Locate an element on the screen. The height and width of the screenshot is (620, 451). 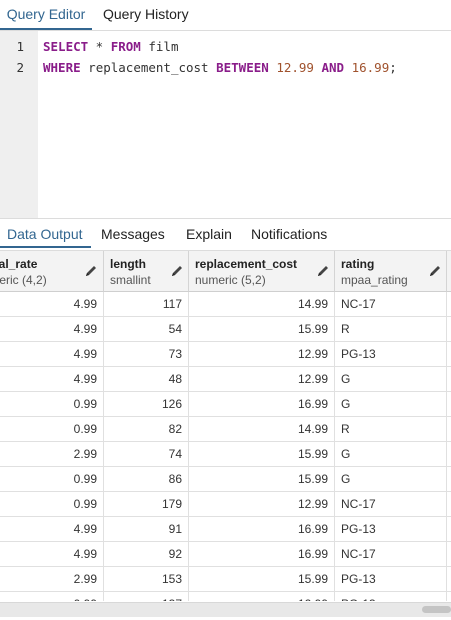
table-row: 4.99 117 14.99 NC-17 is located at coordinates (225, 304).